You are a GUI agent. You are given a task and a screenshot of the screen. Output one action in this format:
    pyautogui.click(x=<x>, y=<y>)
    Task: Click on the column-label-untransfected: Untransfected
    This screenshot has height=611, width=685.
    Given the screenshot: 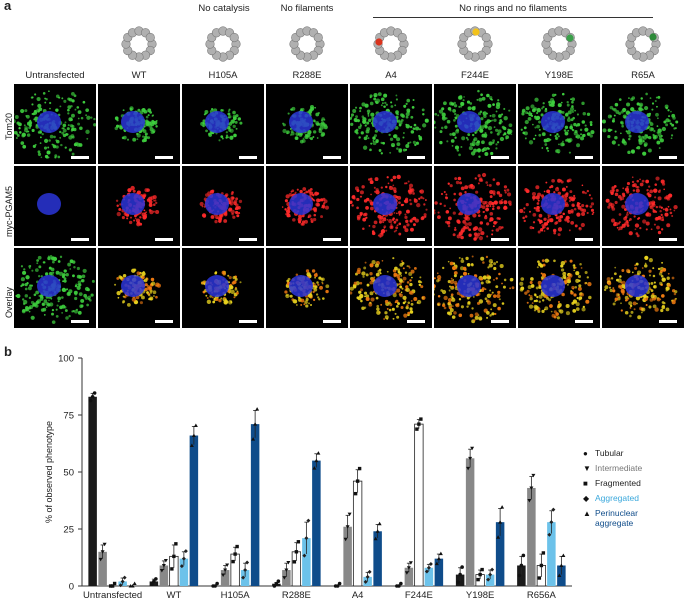 What is the action you would take?
    pyautogui.click(x=55, y=75)
    